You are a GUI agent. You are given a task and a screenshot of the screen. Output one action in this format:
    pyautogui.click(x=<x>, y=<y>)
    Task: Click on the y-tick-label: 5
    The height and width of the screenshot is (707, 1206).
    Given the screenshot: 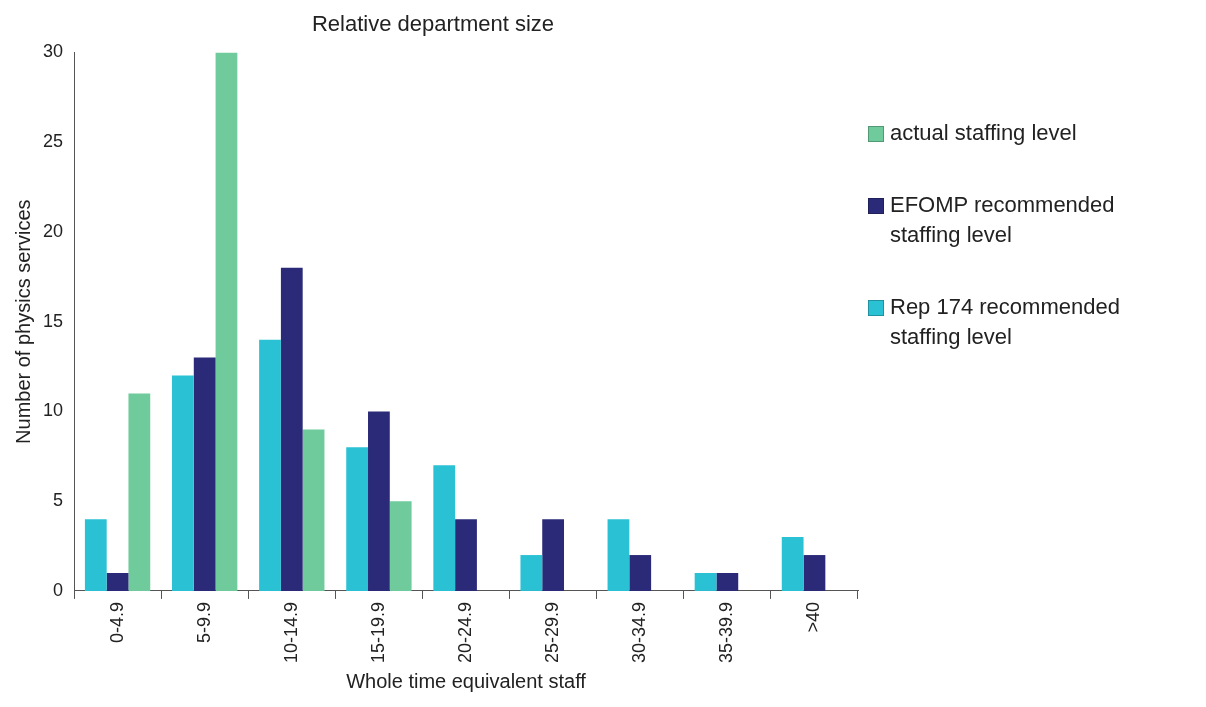 What is the action you would take?
    pyautogui.click(x=58, y=500)
    